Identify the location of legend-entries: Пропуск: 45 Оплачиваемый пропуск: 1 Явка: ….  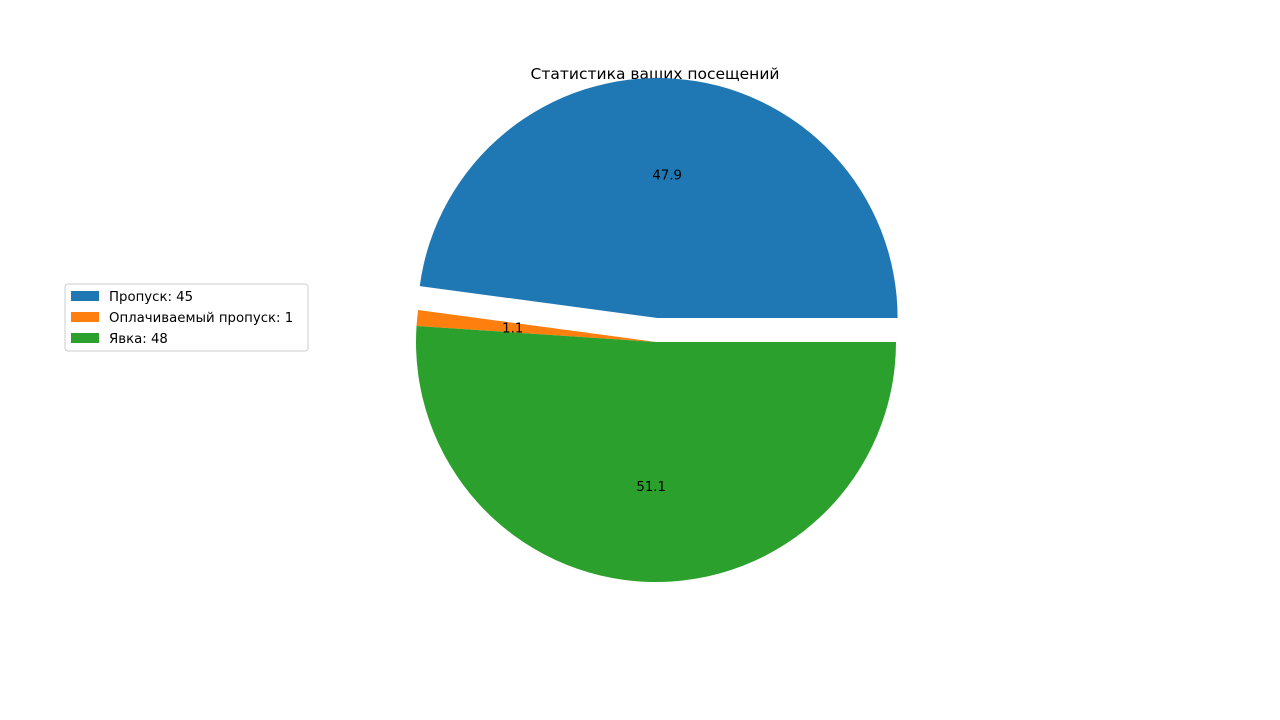
(182, 318).